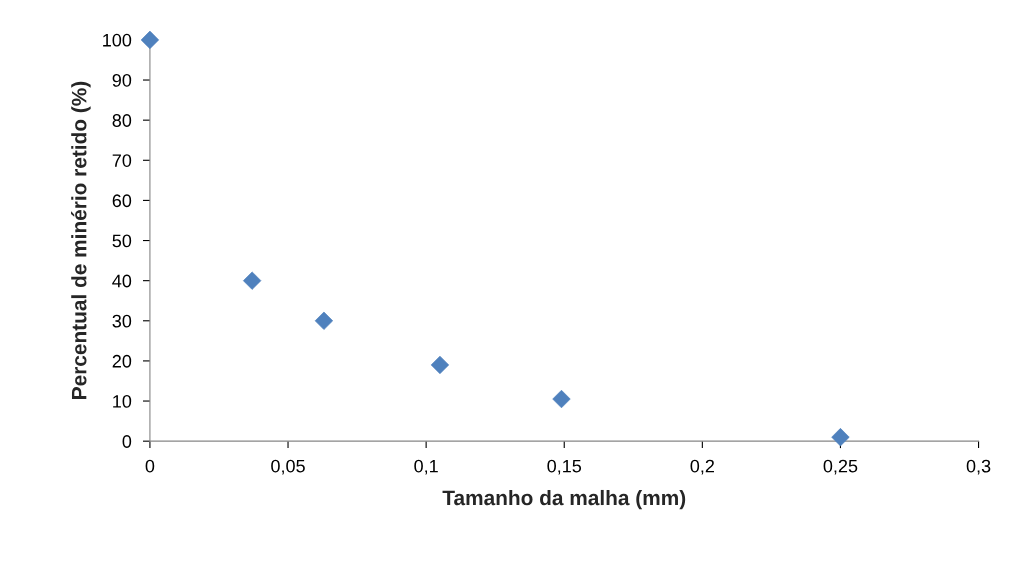  Describe the element at coordinates (840, 467) in the screenshot. I see `x-tick-label: 0,25` at that location.